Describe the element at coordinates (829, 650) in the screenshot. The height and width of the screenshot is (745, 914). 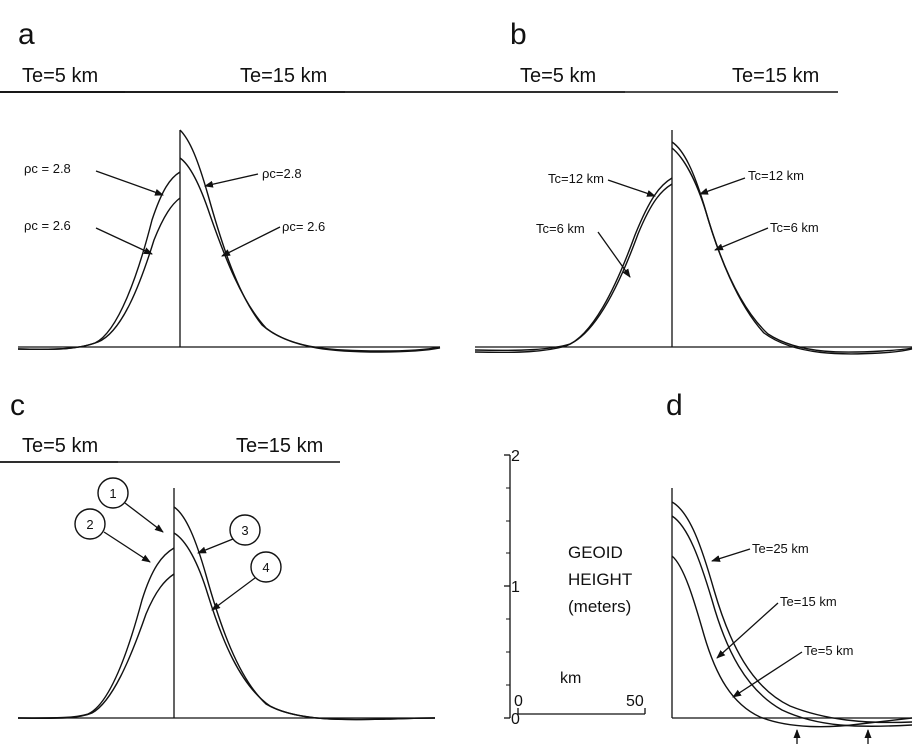
I see `label-d-te5: Te=5 km` at that location.